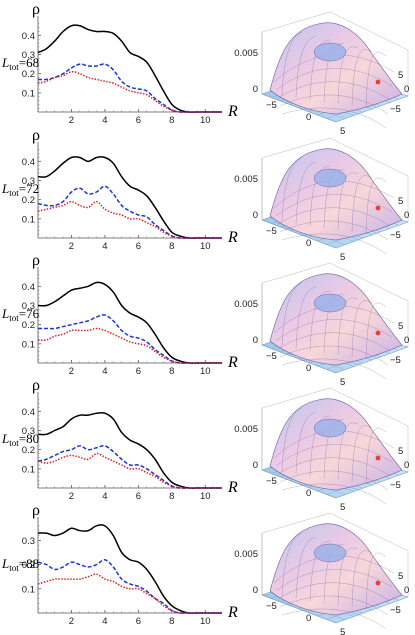 The width and height of the screenshot is (415, 635). Describe the element at coordinates (14, 568) in the screenshot. I see `ltot-subscript: tot` at that location.